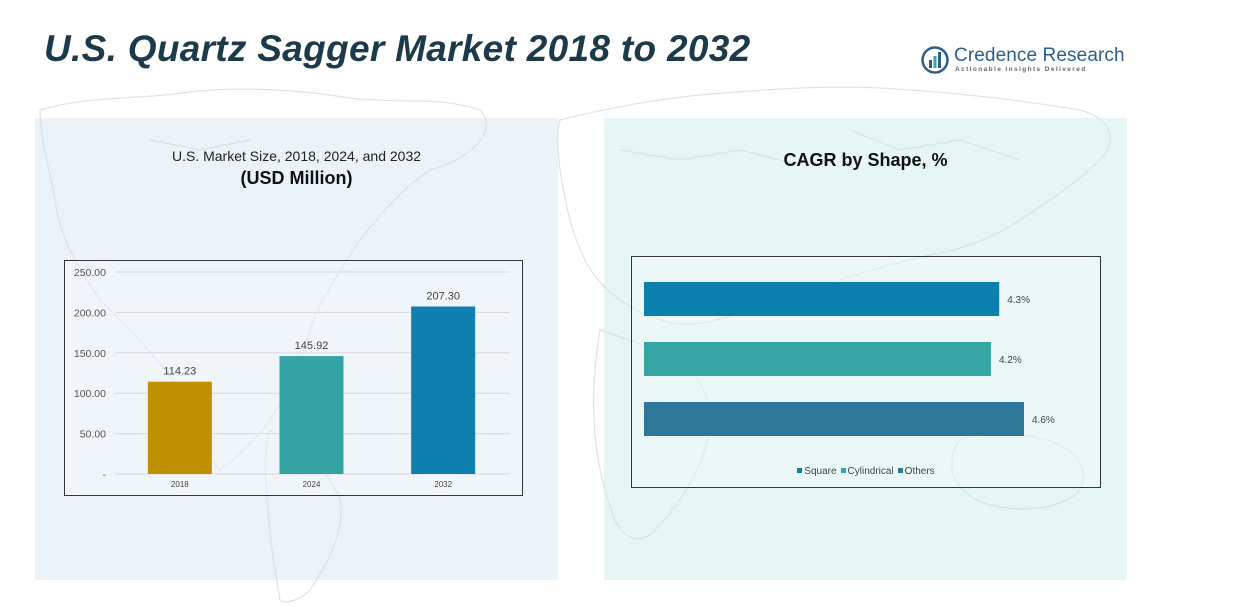  What do you see at coordinates (1010, 360) in the screenshot?
I see `hbar-value-label: 4.2%` at bounding box center [1010, 360].